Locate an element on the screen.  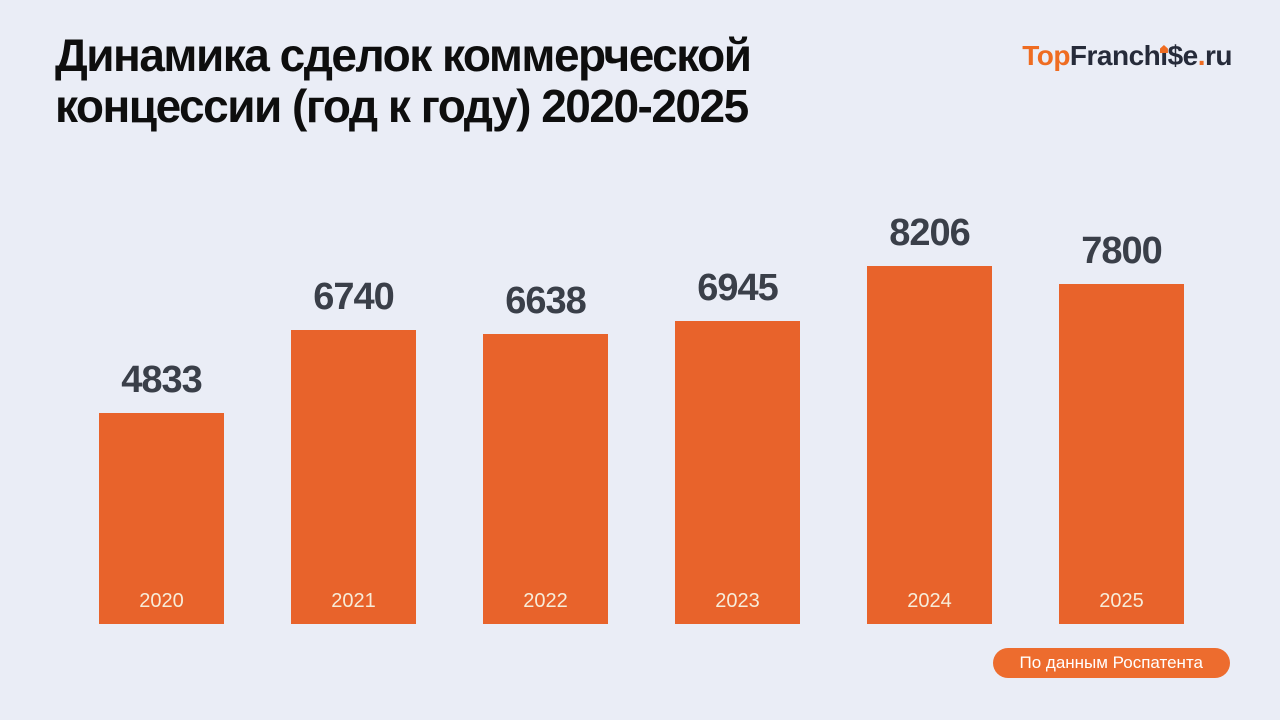
bar-column-2022: 6638 2022 is located at coordinates (545, 453).